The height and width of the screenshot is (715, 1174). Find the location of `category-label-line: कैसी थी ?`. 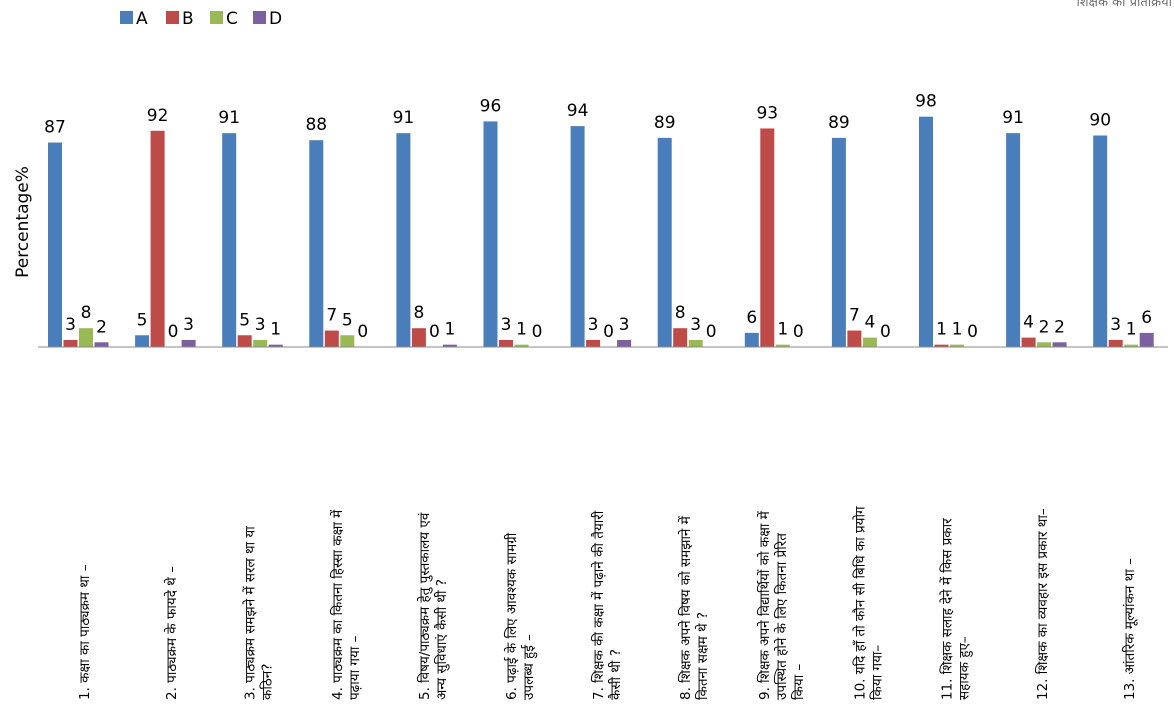

category-label-line: कैसी थी ? is located at coordinates (615, 674).